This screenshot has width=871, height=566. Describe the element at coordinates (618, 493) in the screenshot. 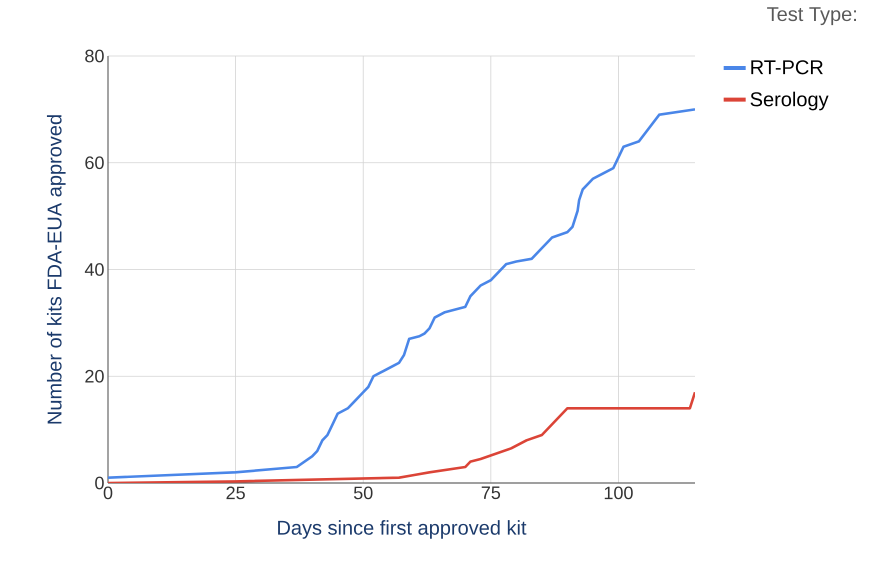

I see `x-tick-label: 100` at that location.